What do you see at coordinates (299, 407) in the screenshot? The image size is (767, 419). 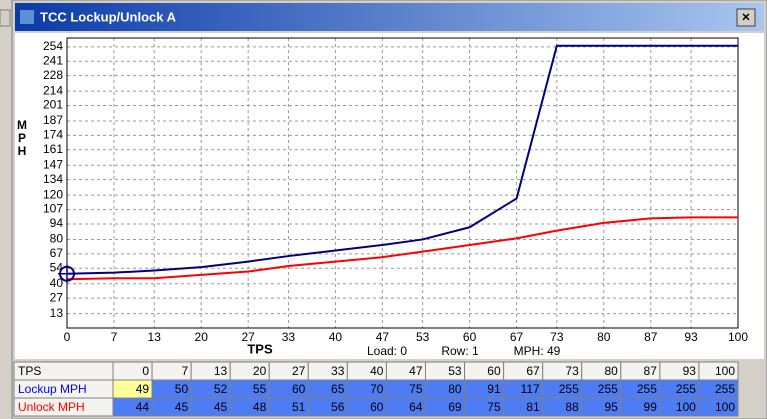 I see `table-cell-value: 51` at bounding box center [299, 407].